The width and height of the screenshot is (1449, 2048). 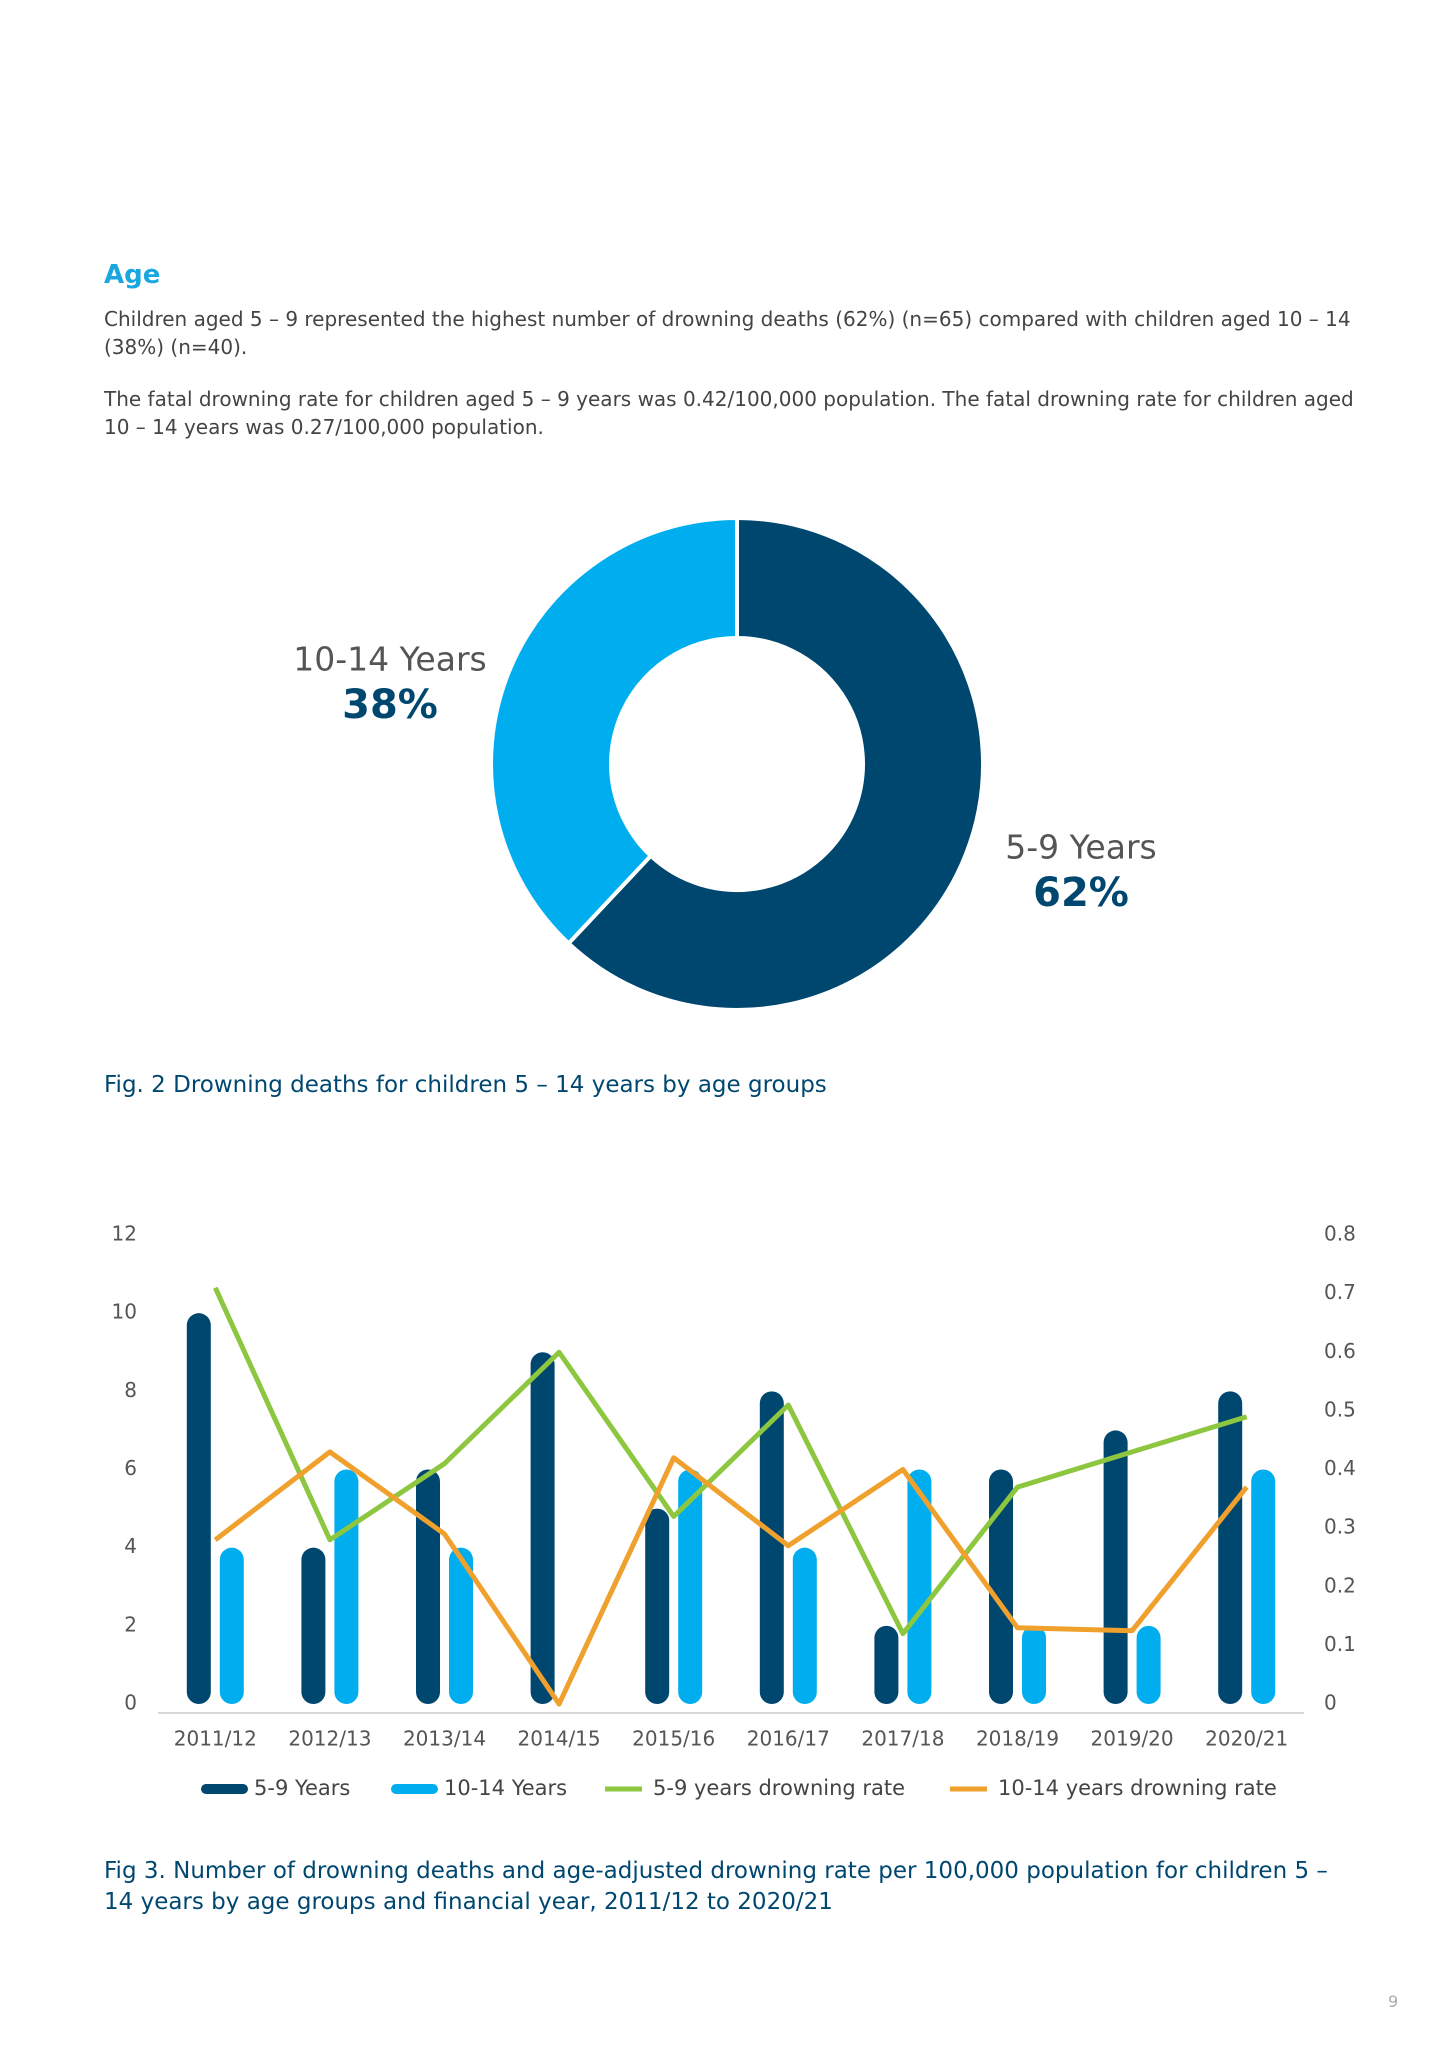 I want to click on x-tick-label: 2013/14, so click(x=444, y=1739).